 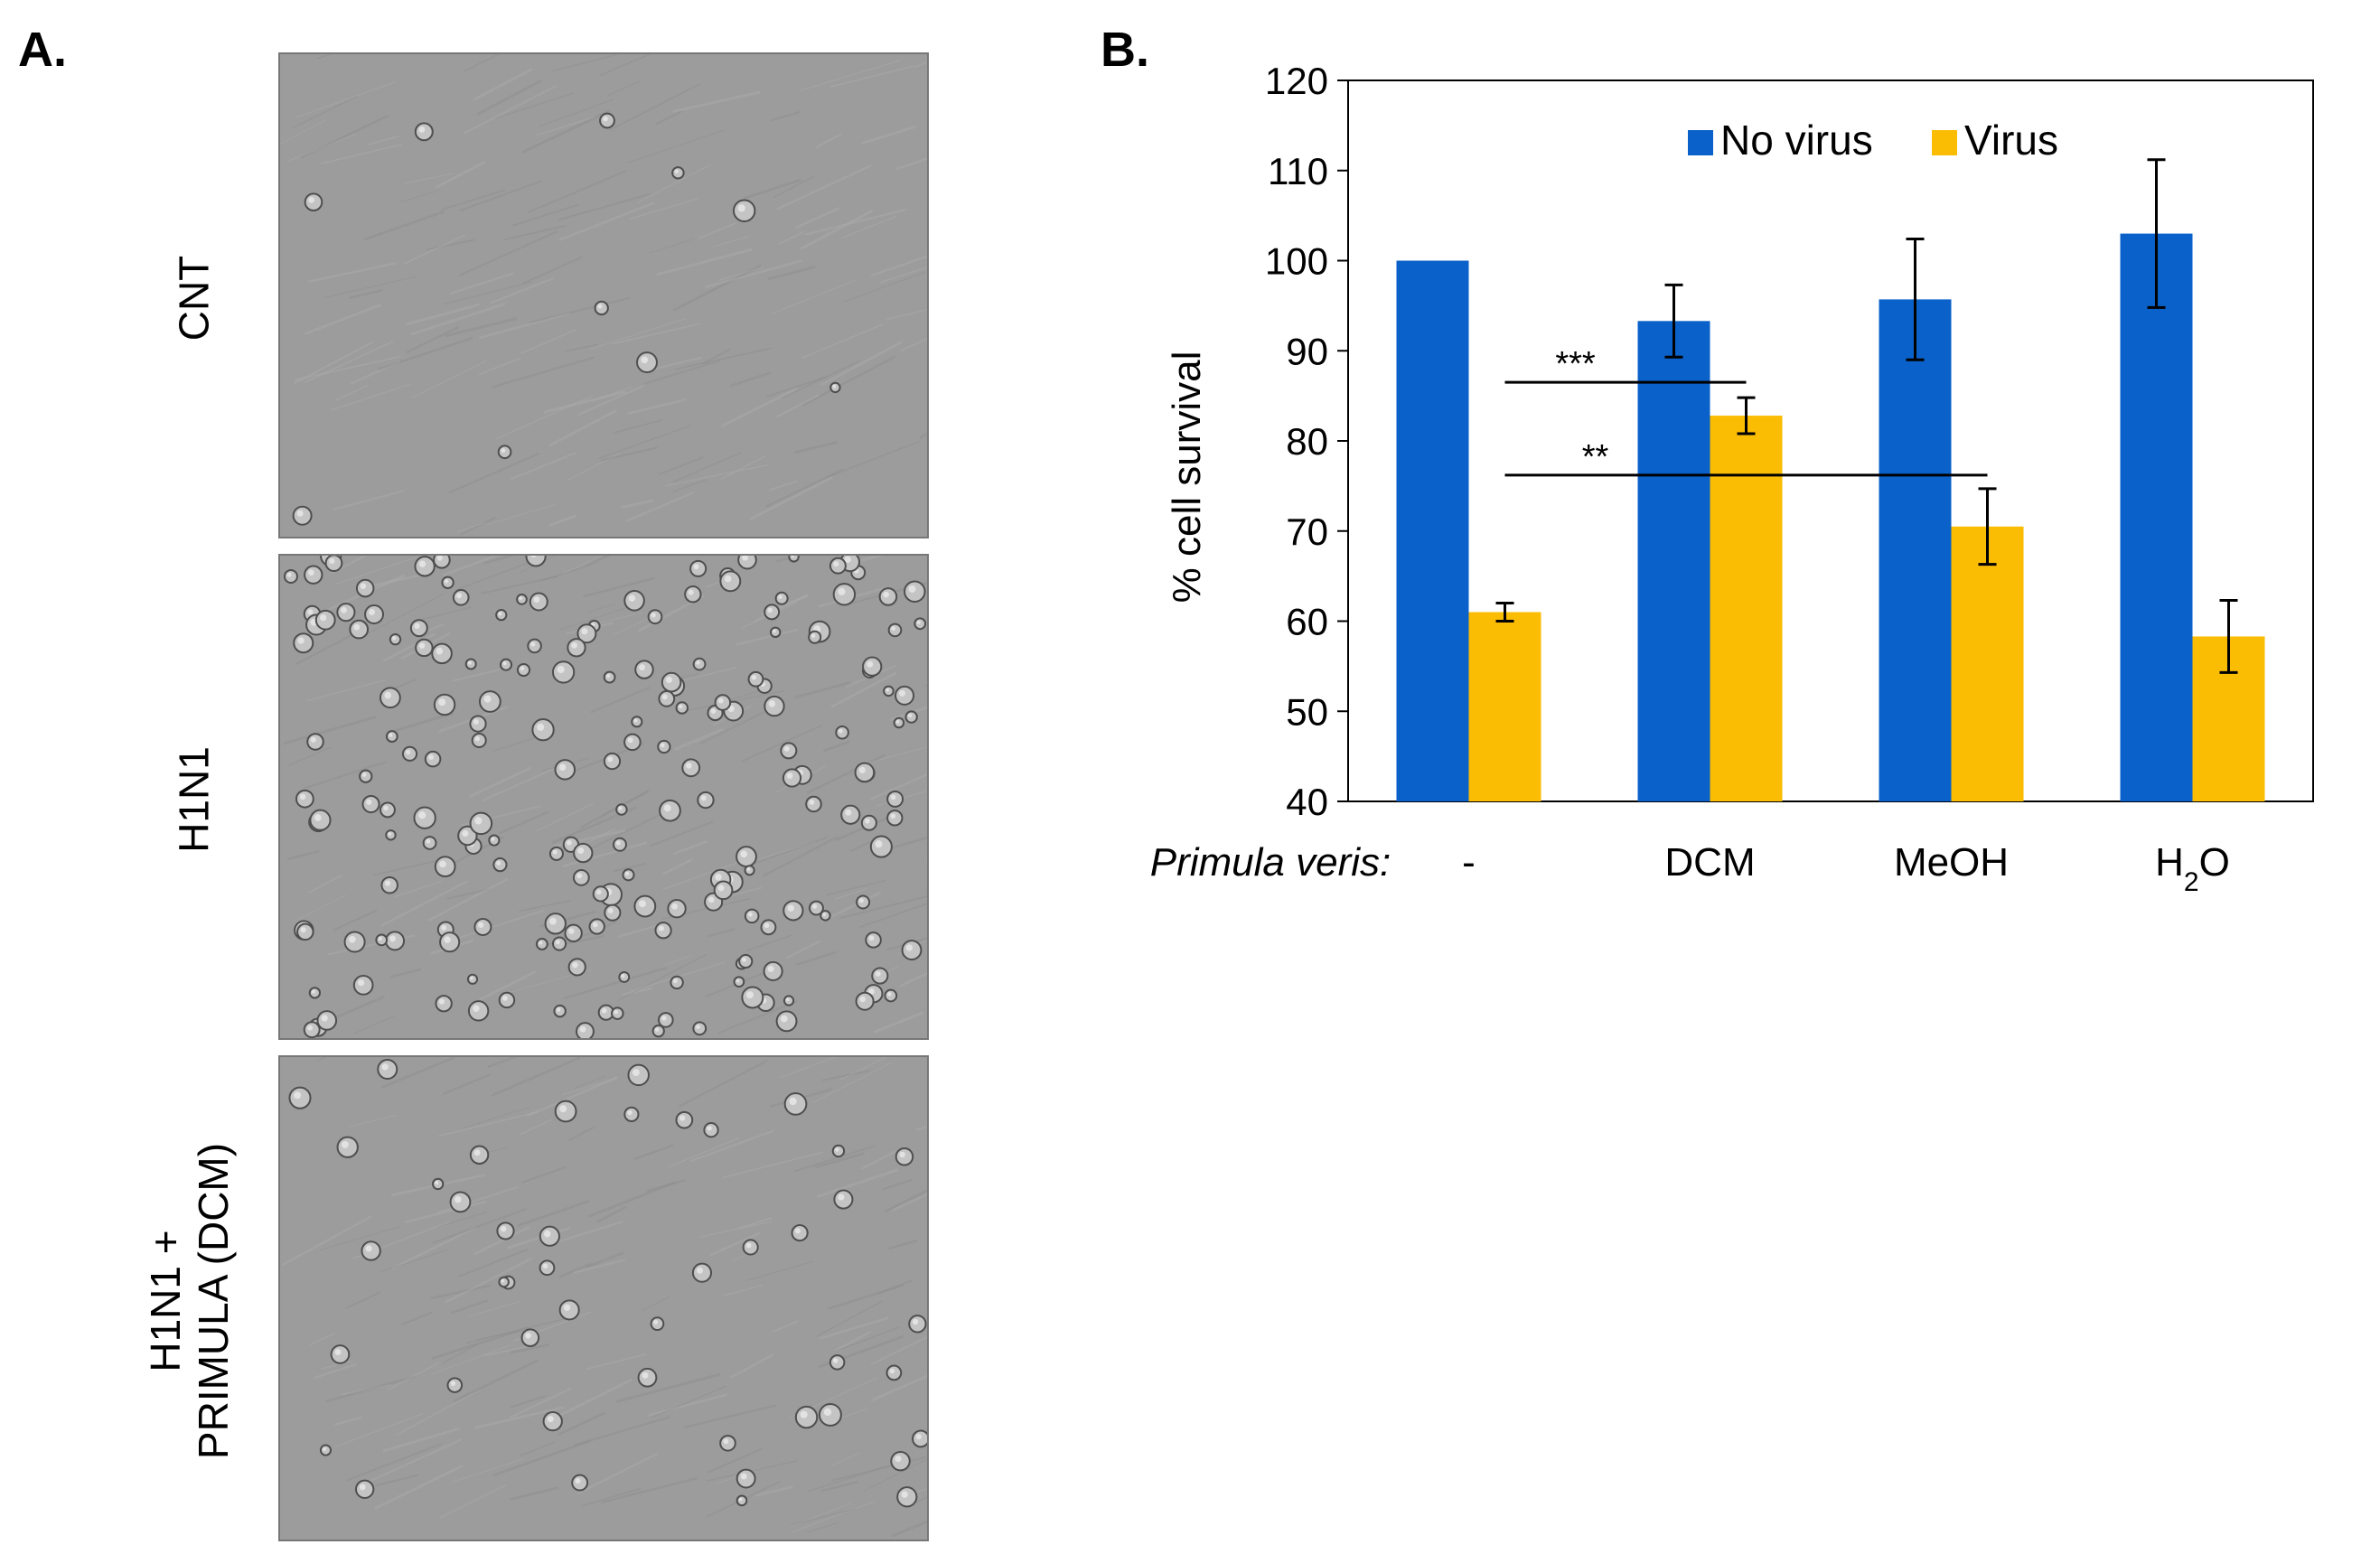 What do you see at coordinates (1296, 261) in the screenshot?
I see `y-tick-label: 100` at bounding box center [1296, 261].